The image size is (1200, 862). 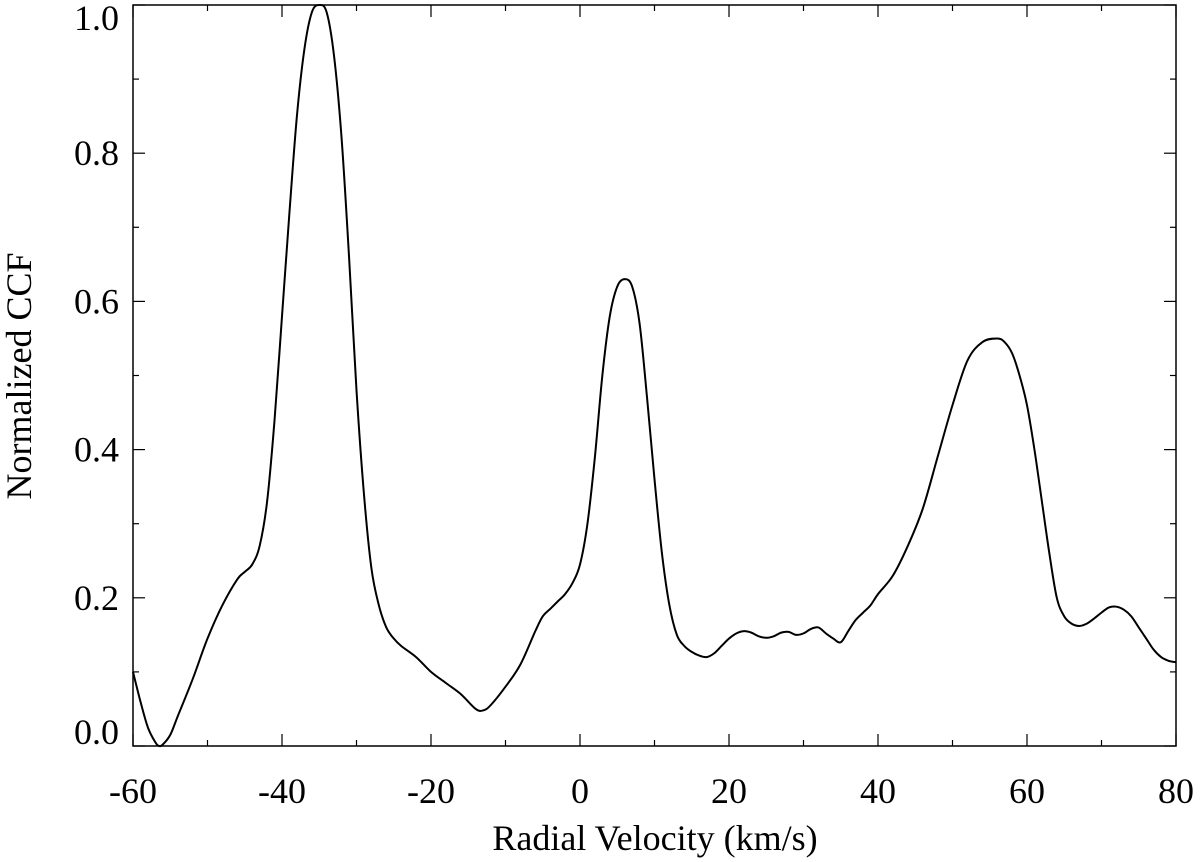 I want to click on y-tick-labels: 0.0 0.2 0.4 0.6 0.8 1.0, so click(x=96, y=376).